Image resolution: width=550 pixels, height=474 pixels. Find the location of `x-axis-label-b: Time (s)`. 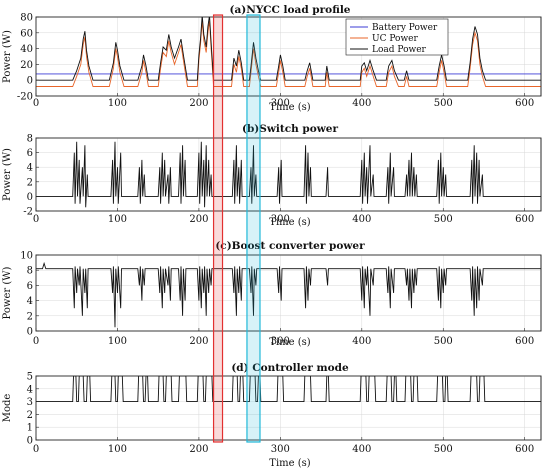

x-axis-label-b: Time (s) is located at coordinates (289, 222).